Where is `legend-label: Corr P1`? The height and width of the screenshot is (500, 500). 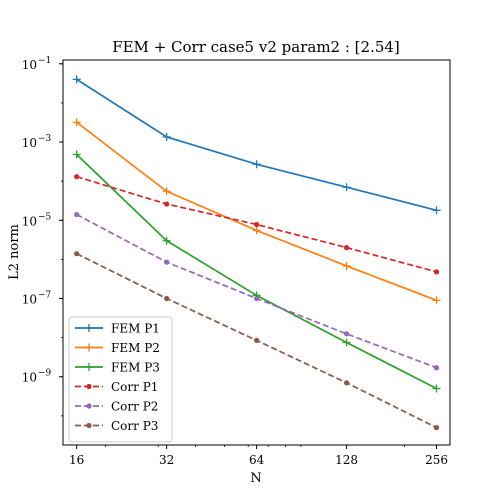
legend-label: Corr P1 is located at coordinates (134, 387).